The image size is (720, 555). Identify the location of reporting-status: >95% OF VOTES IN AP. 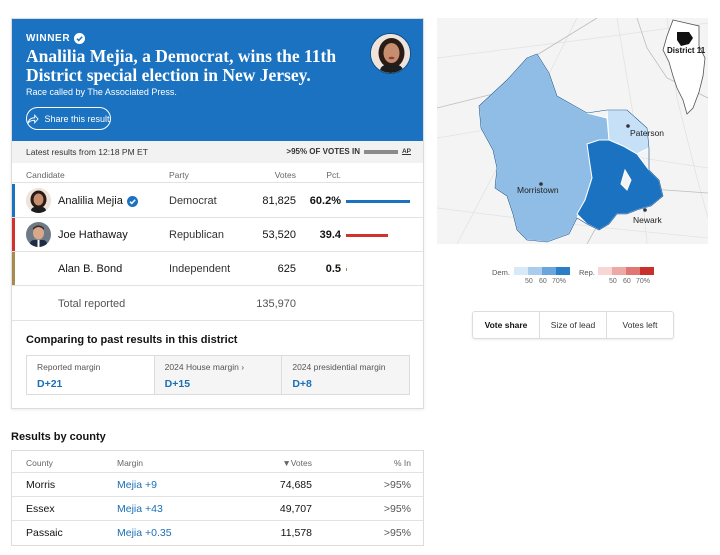
(348, 151).